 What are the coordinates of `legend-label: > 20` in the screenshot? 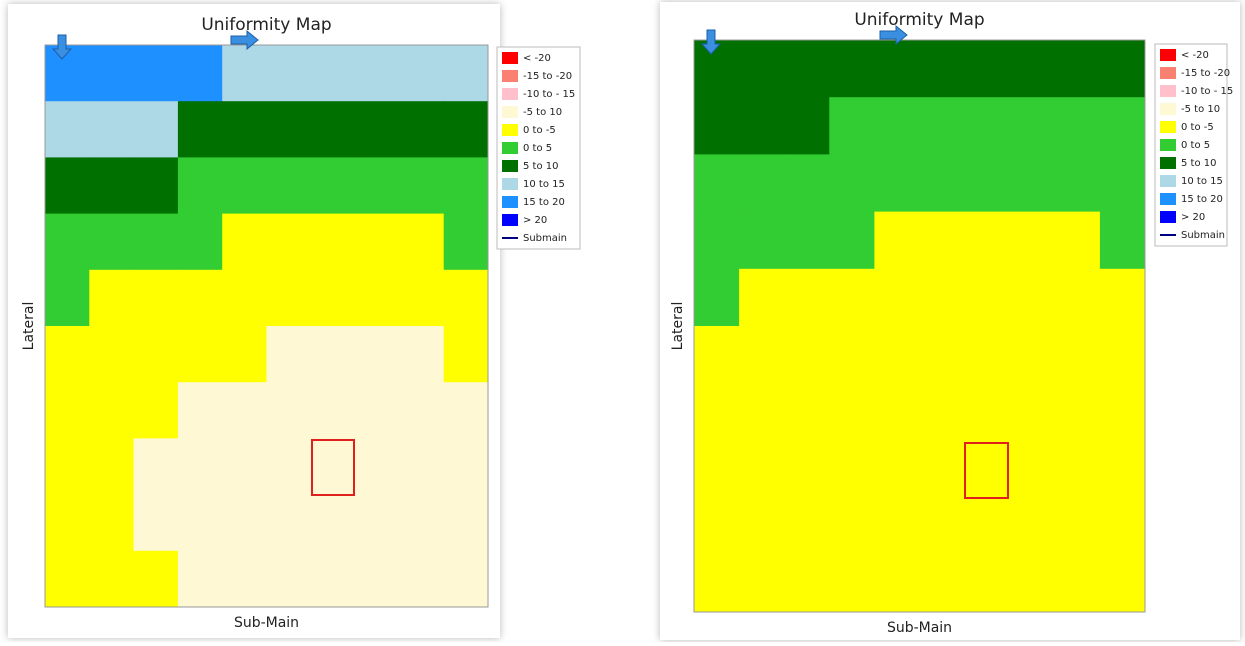 It's located at (535, 220).